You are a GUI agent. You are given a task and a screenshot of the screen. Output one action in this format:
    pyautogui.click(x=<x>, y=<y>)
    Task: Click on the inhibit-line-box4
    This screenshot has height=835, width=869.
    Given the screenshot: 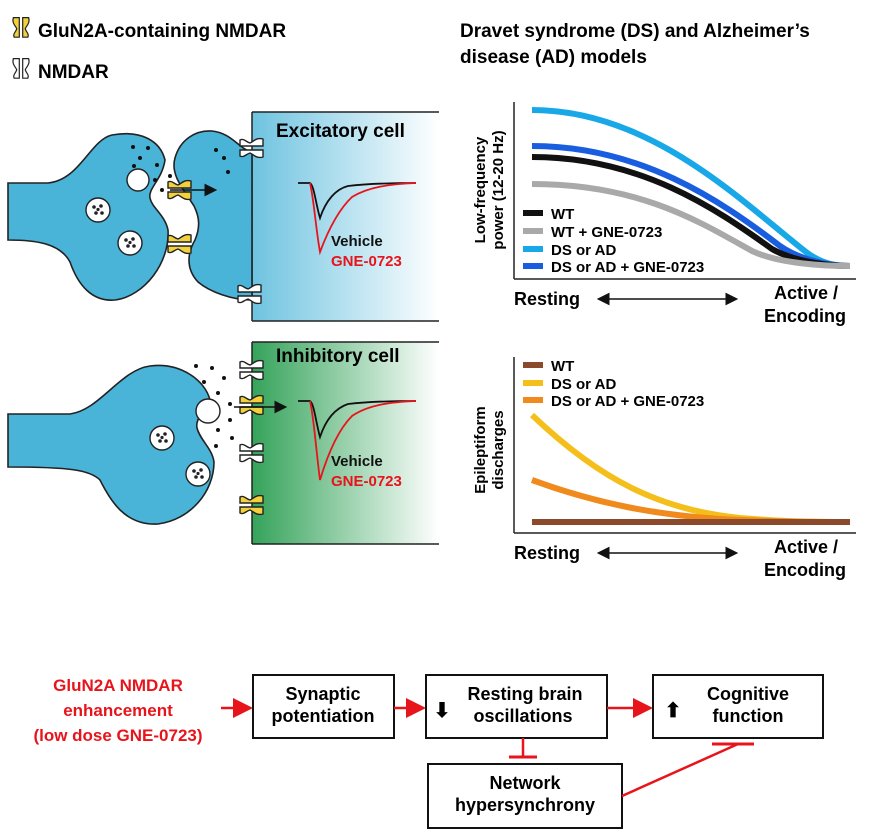 What is the action you would take?
    pyautogui.click(x=680, y=770)
    